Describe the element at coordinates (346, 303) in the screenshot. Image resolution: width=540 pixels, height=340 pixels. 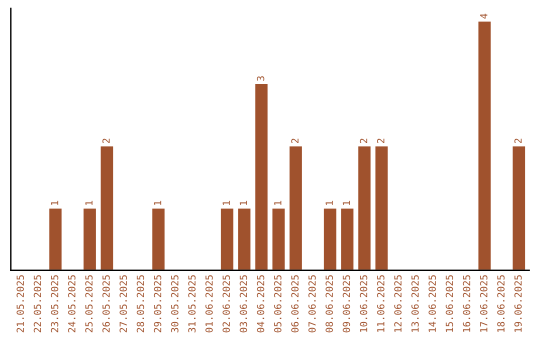
I see `x-tick-label: 09.06.2025` at that location.